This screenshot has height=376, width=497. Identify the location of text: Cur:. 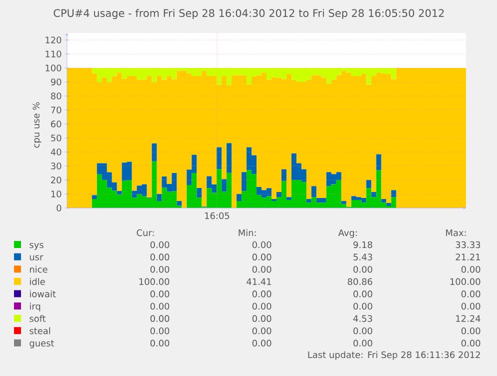
(145, 232).